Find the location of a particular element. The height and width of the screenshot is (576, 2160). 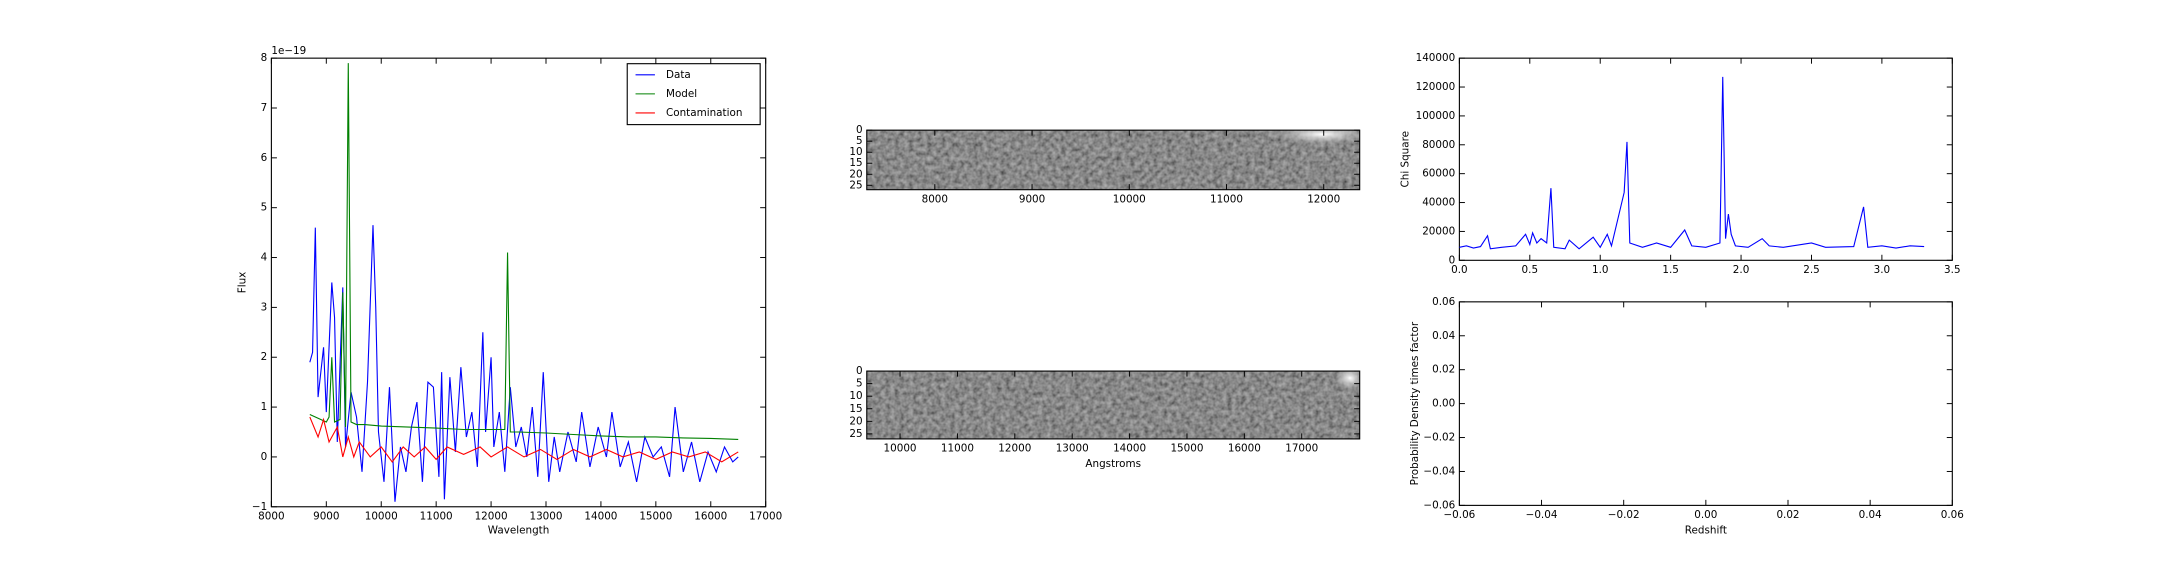

x-axis-label: Wavelength is located at coordinates (519, 530).